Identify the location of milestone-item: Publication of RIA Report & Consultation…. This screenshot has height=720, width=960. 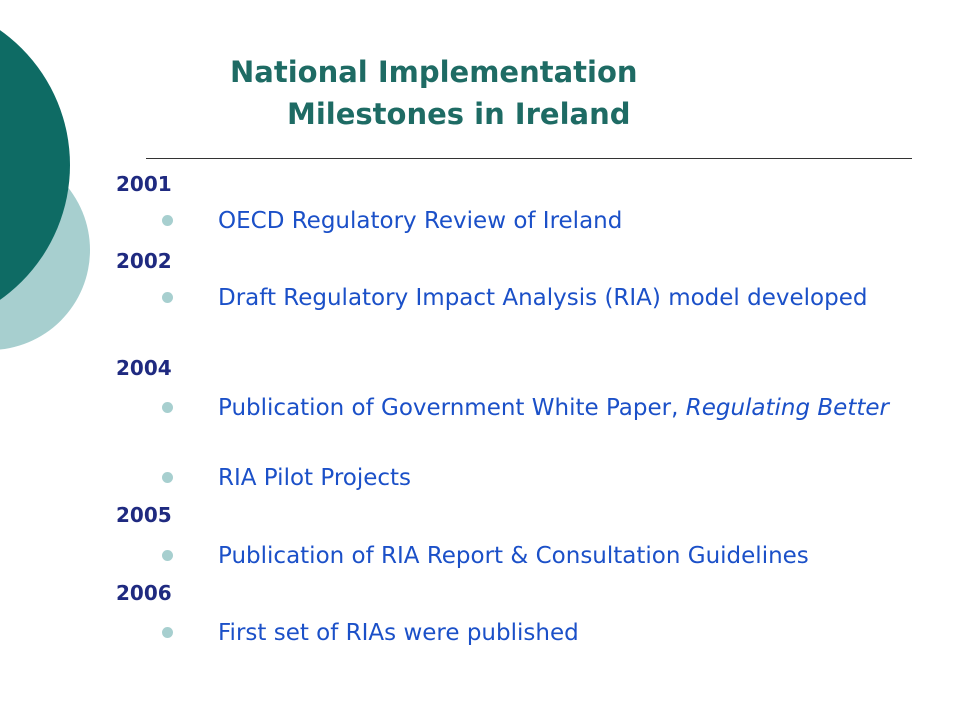
(513, 556).